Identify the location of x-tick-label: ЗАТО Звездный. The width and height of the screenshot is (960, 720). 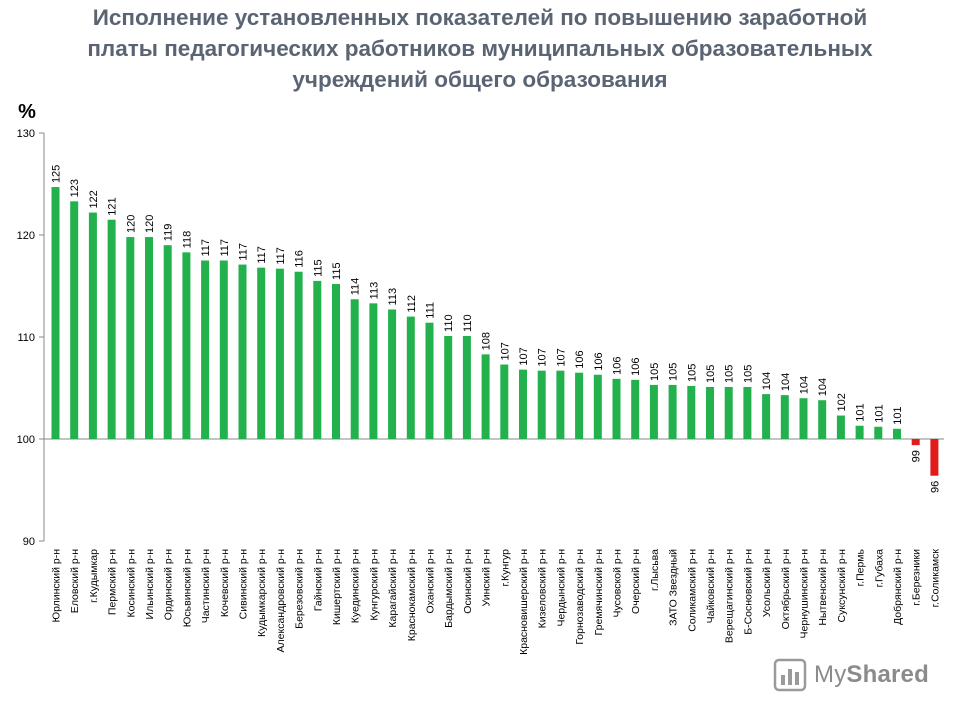
(674, 587).